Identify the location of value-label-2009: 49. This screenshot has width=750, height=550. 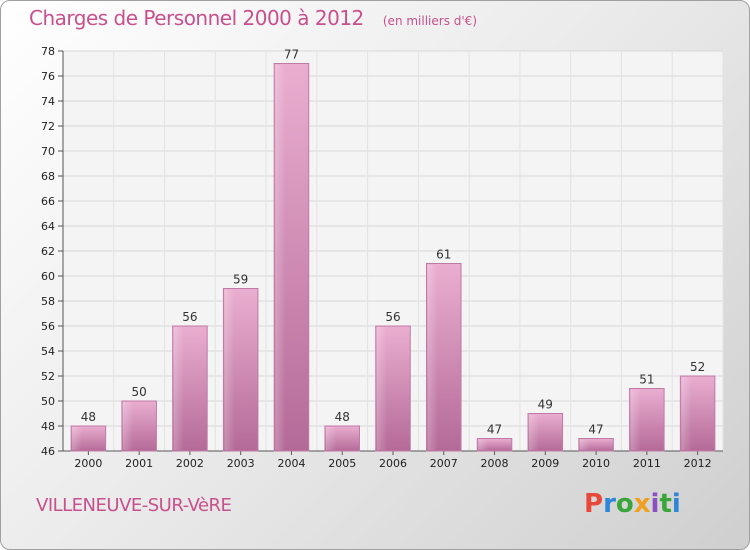
(545, 405).